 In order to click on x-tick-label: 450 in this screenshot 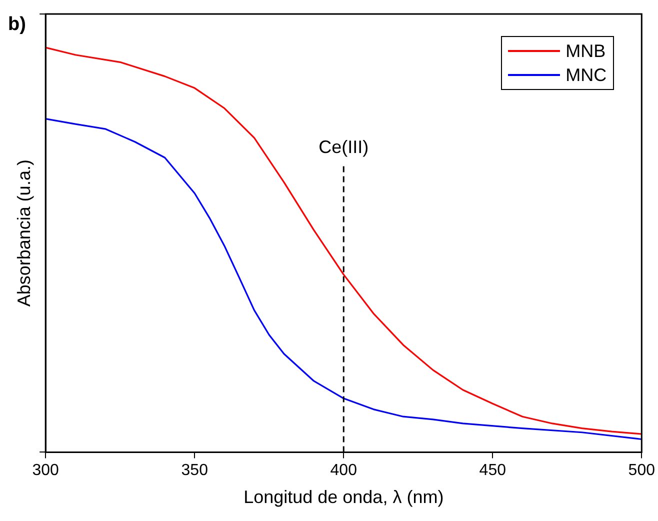, I will do `click(492, 471)`.